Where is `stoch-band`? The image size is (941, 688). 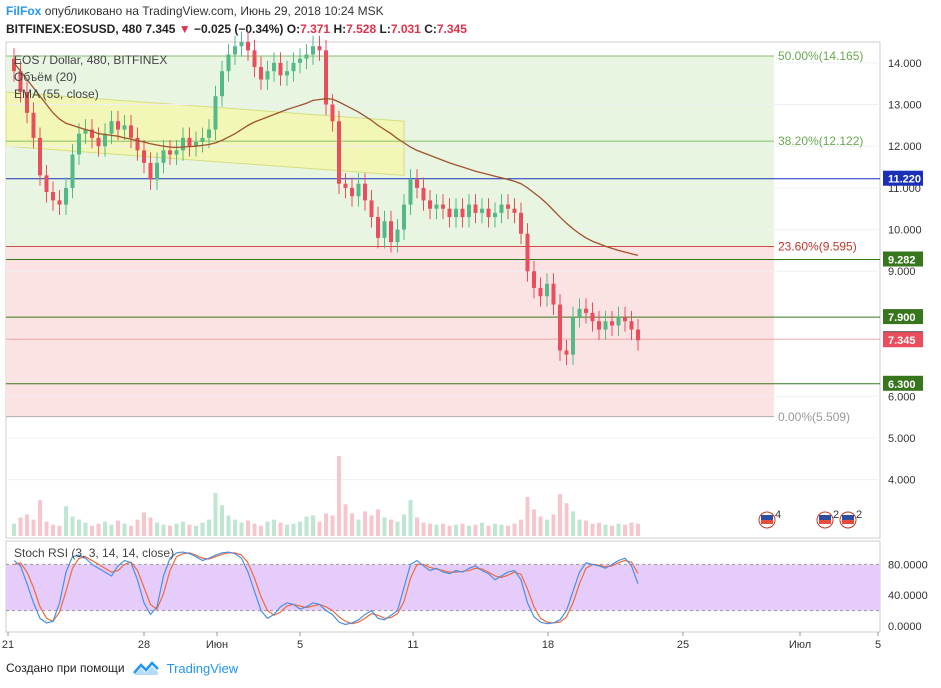
stoch-band is located at coordinates (443, 587).